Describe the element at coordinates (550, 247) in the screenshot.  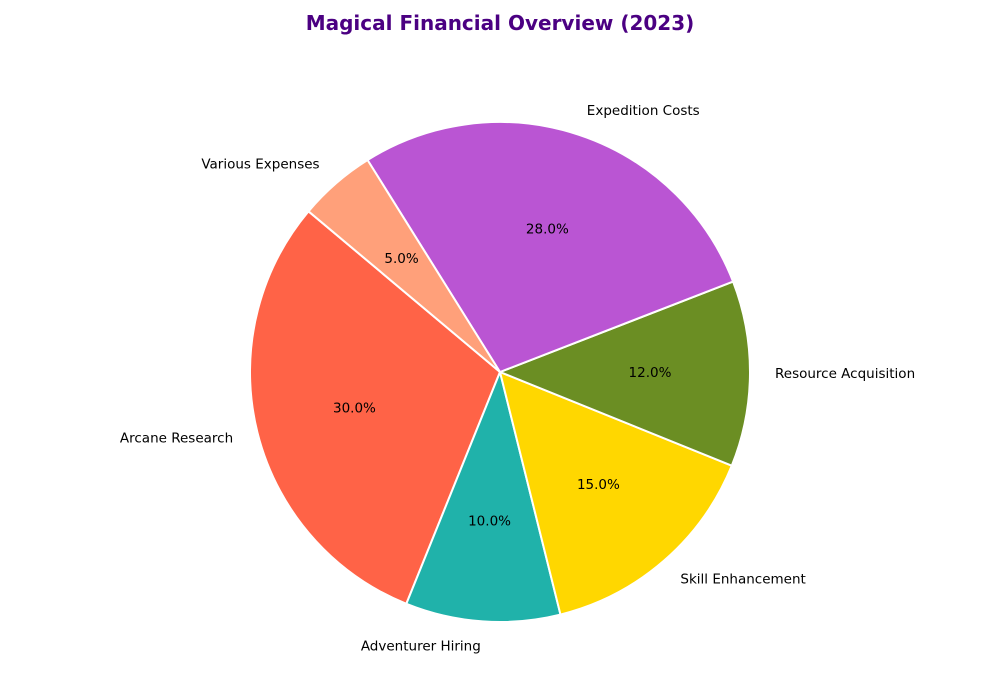
I see `pie-slice-expedition-costs` at that location.